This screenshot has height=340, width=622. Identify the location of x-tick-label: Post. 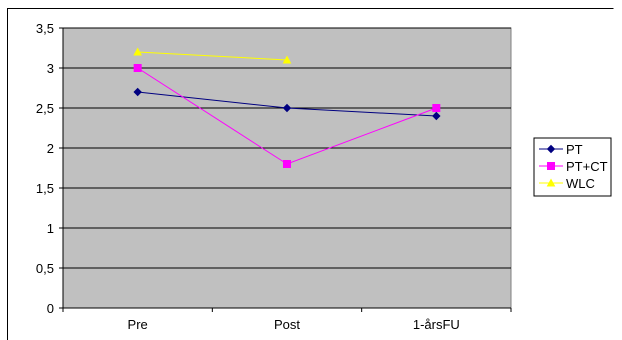
(287, 324).